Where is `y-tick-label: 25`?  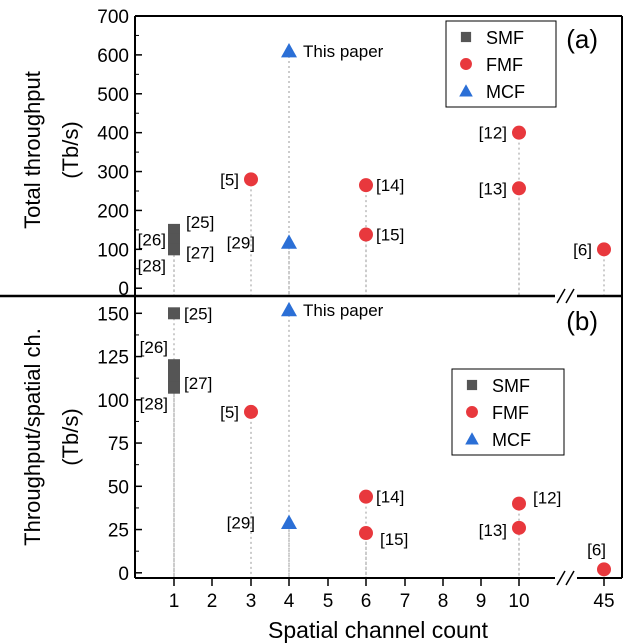
y-tick-label: 25 is located at coordinates (118, 531).